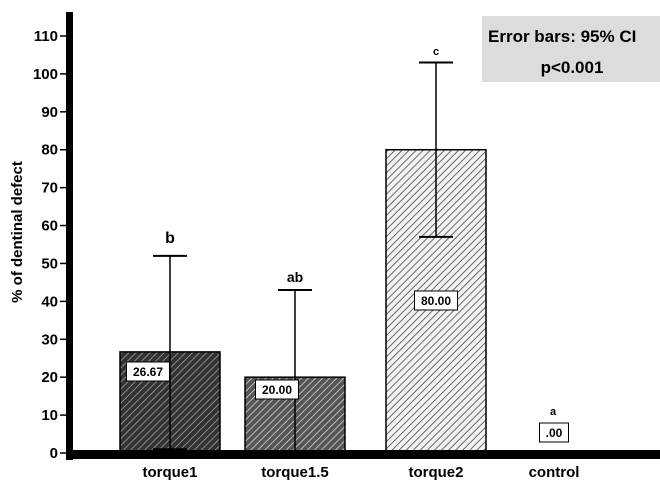 The width and height of the screenshot is (660, 480). Describe the element at coordinates (295, 277) in the screenshot. I see `significance-letter: ab` at that location.